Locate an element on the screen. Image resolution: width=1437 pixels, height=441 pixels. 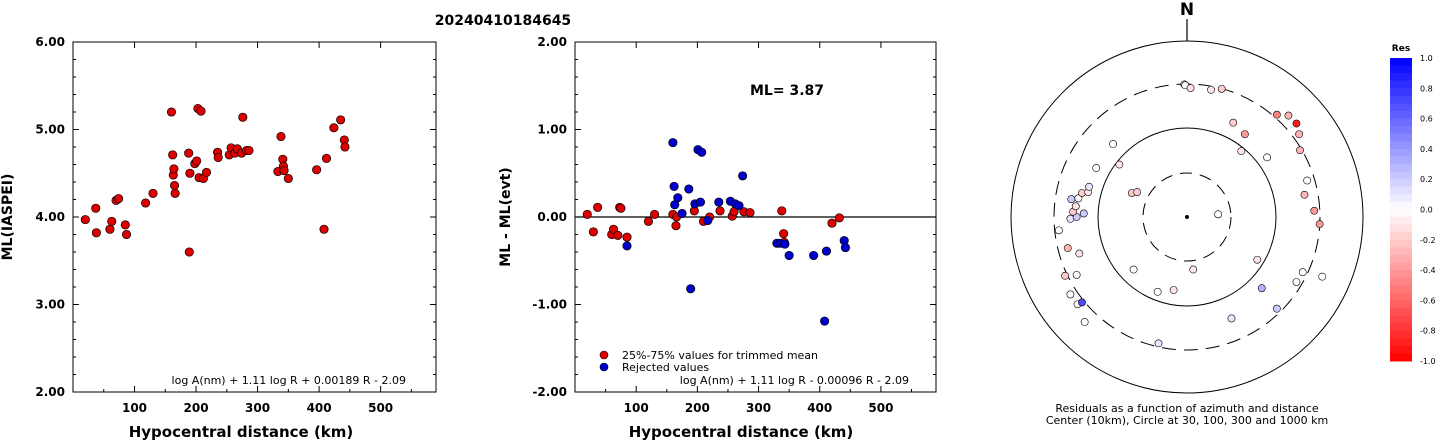
y-axis-label: ML(IASPEI) is located at coordinates (8, 217).